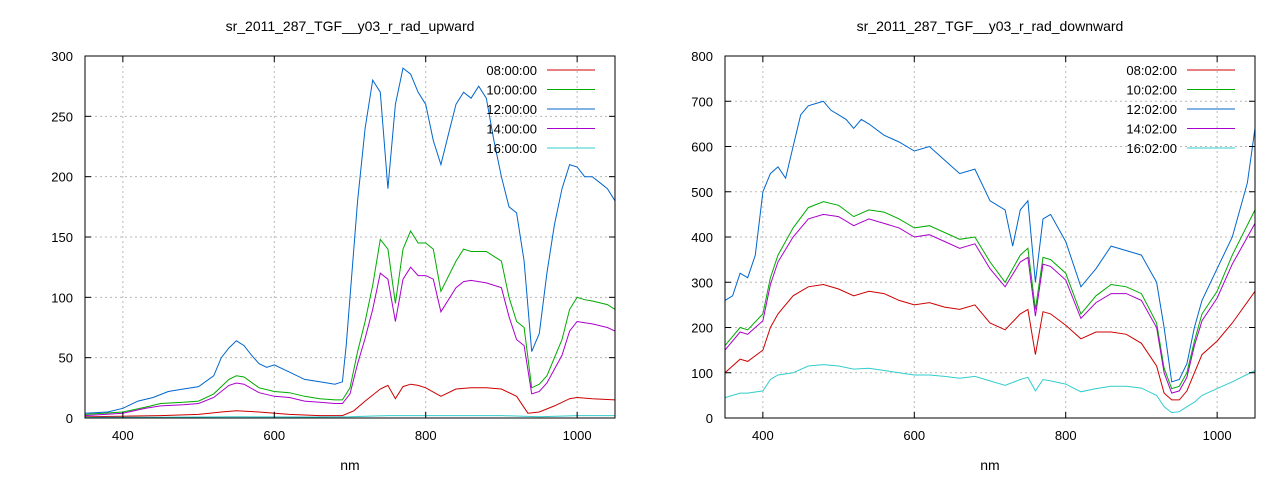 This screenshot has width=1280, height=480. I want to click on legend-entry-label: 16:02:00, so click(1151, 148).